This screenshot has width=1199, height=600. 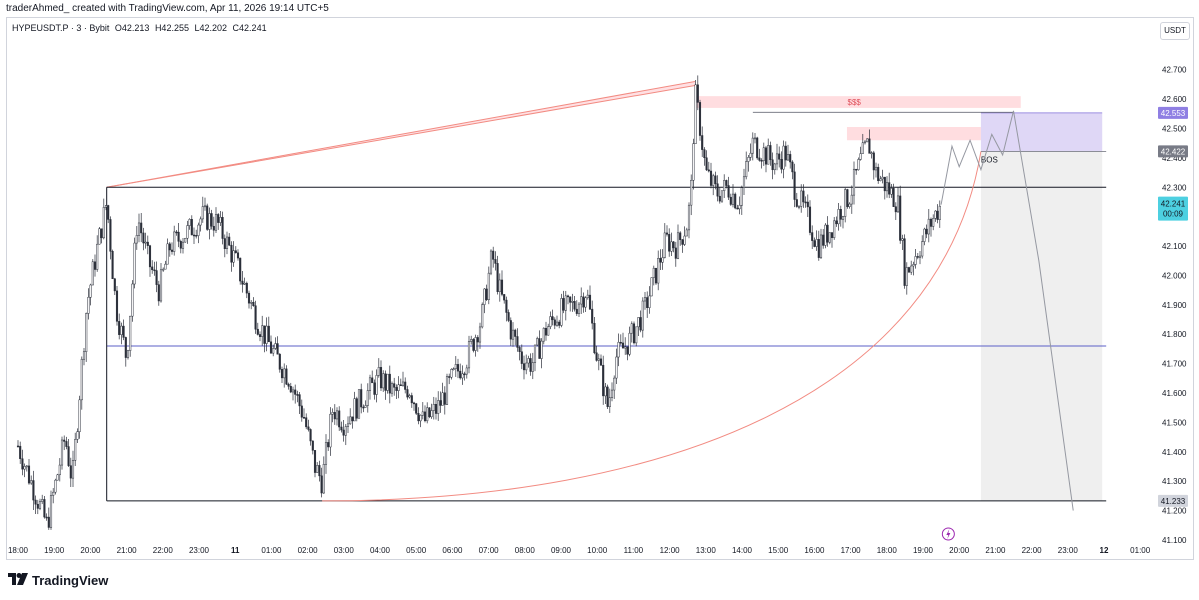 I want to click on x-tick-label: 20:00, so click(x=959, y=550).